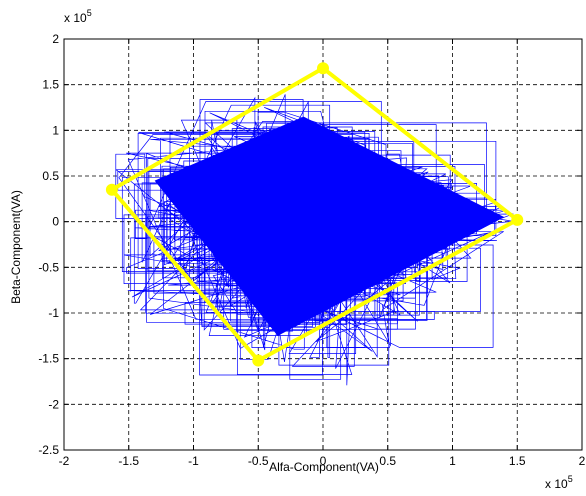  What do you see at coordinates (48, 359) in the screenshot?
I see `y-tick-label: -1.5` at bounding box center [48, 359].